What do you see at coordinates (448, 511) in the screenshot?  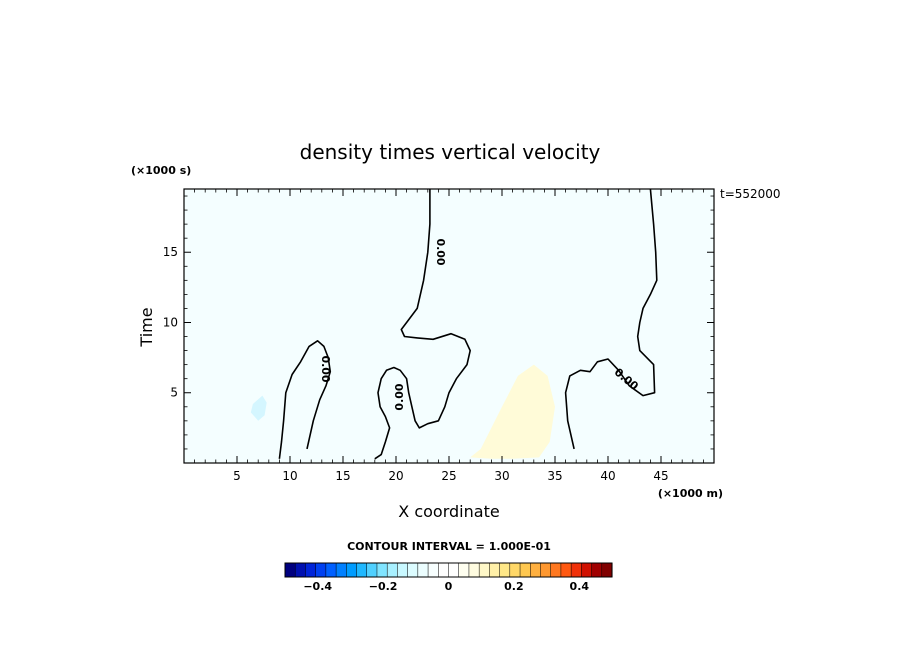 I see `x-axis-label: X coordinate` at bounding box center [448, 511].